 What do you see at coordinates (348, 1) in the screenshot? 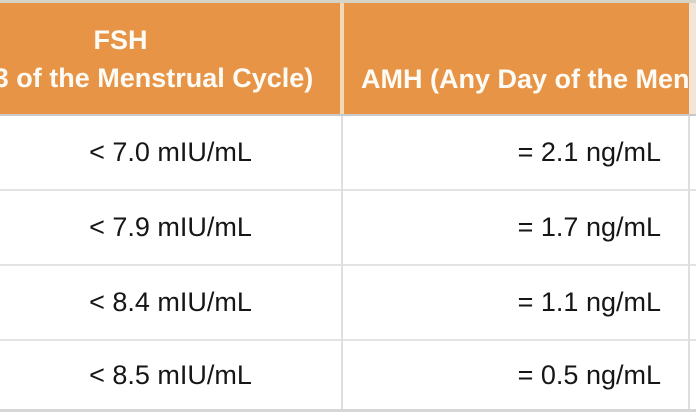
I see `top-strip` at bounding box center [348, 1].